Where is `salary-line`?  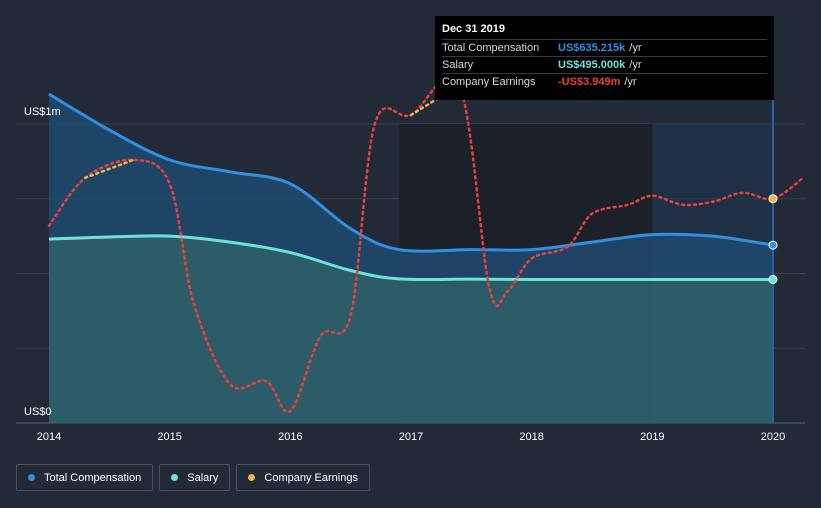
salary-line is located at coordinates (410, 258).